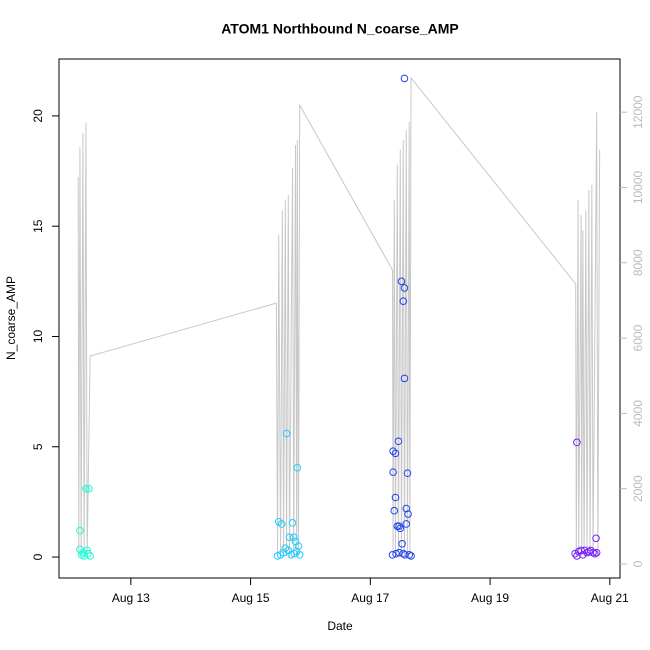 This screenshot has width=650, height=650. I want to click on y2-tick-label: 8000, so click(638, 262).